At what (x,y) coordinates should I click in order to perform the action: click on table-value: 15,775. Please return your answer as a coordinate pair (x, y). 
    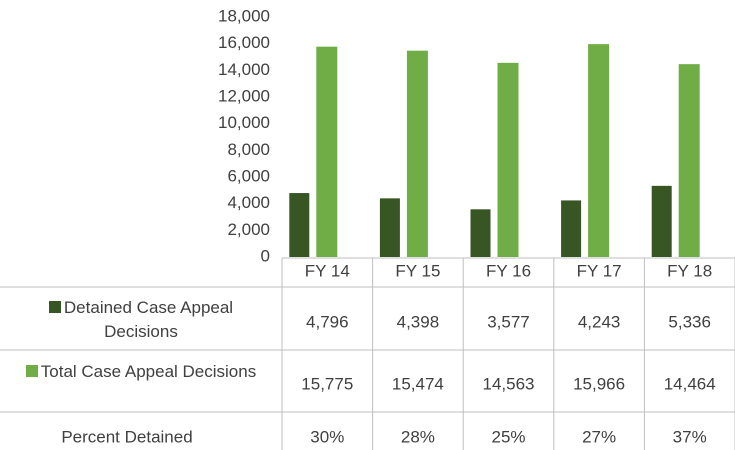
    Looking at the image, I should click on (327, 383).